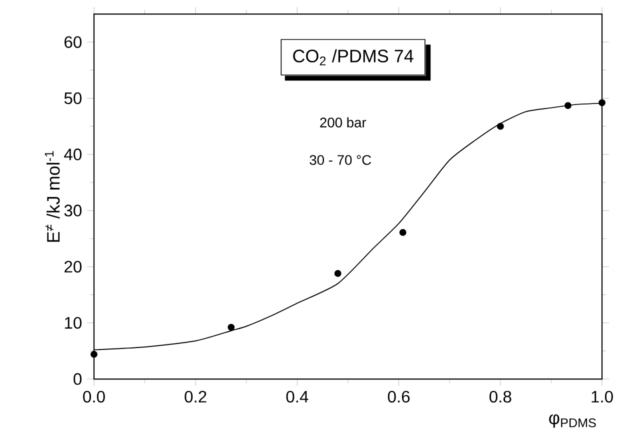 This screenshot has height=445, width=630. What do you see at coordinates (73, 266) in the screenshot?
I see `y-tick-label: 20` at bounding box center [73, 266].